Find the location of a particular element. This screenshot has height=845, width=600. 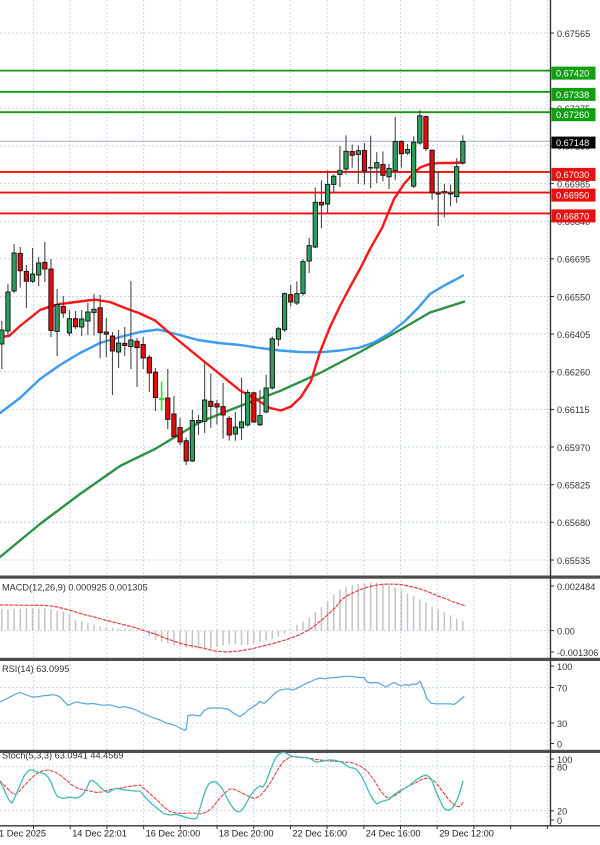

svg-text: RSI(14) 63.0995 is located at coordinates (35, 669).